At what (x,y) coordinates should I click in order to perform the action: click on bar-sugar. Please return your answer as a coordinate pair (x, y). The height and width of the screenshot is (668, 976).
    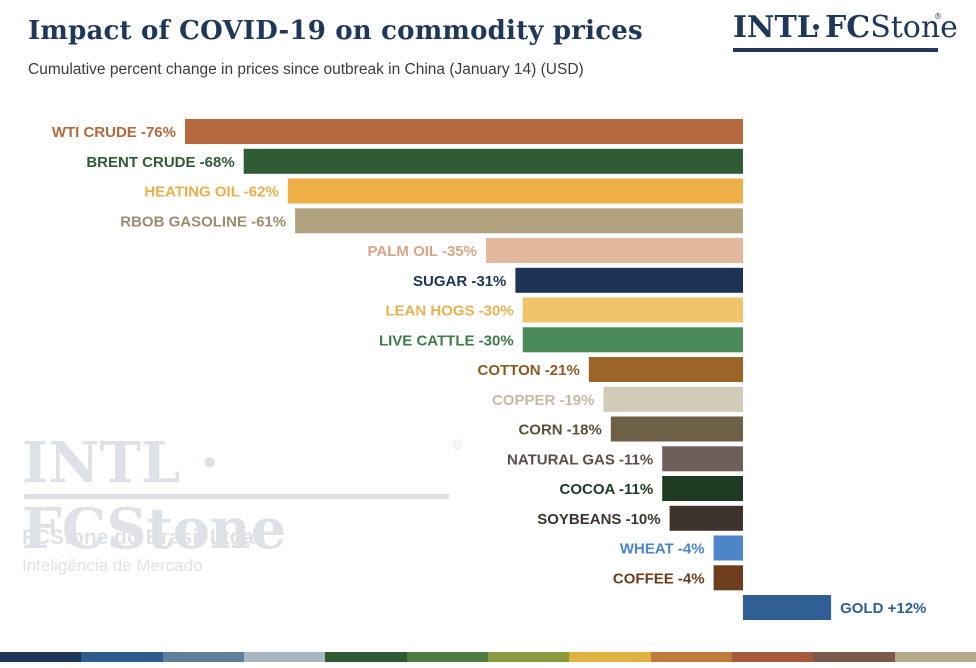
    Looking at the image, I should click on (629, 280).